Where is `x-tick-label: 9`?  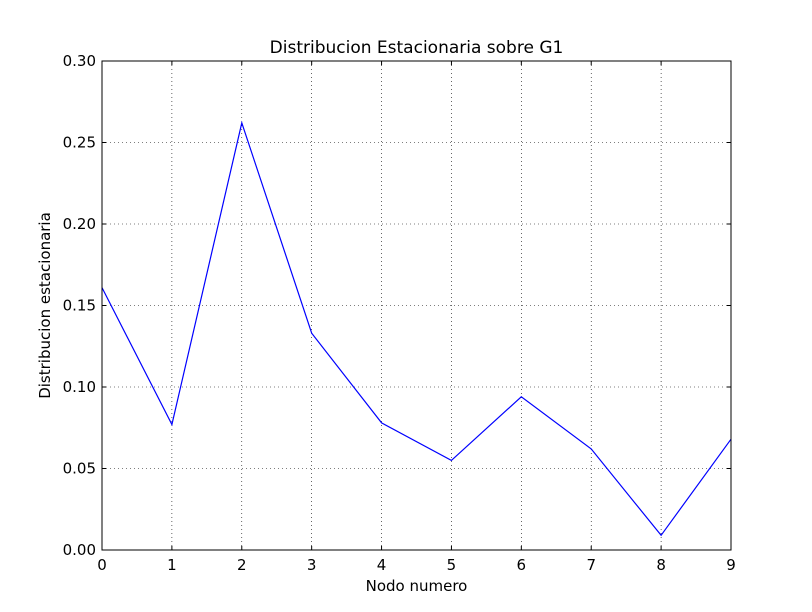 x-tick-label: 9 is located at coordinates (731, 565).